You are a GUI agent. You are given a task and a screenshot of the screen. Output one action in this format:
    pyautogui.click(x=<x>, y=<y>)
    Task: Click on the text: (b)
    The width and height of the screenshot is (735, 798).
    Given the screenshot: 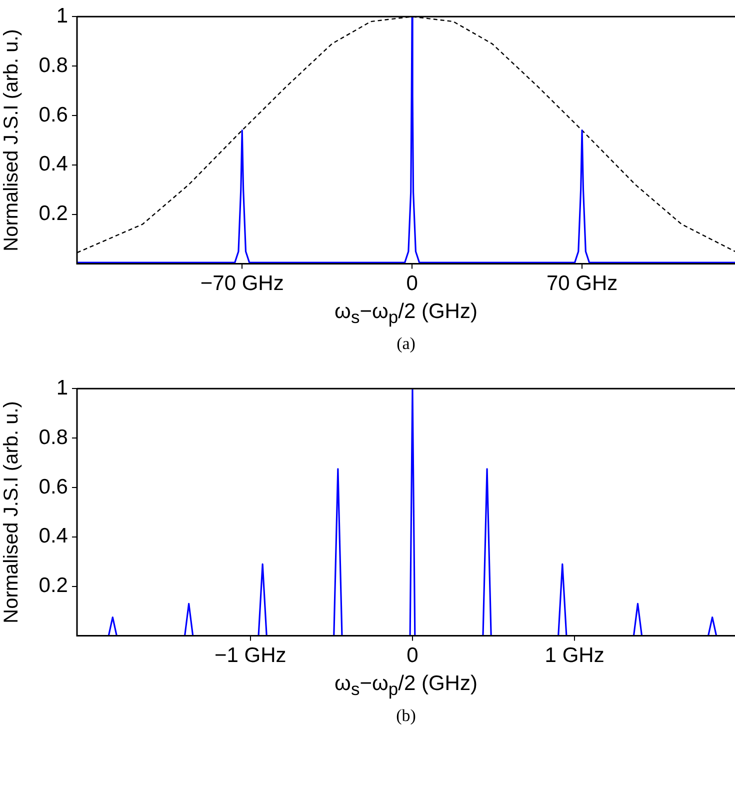 What is the action you would take?
    pyautogui.click(x=406, y=716)
    